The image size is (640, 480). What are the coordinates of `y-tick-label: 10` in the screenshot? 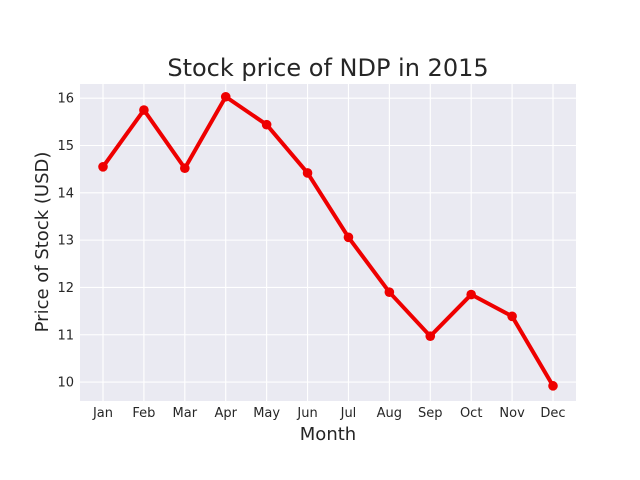 It's located at (65, 383).